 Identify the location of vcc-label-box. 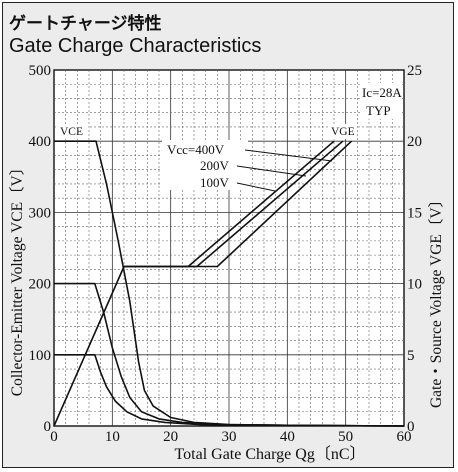
(205, 165).